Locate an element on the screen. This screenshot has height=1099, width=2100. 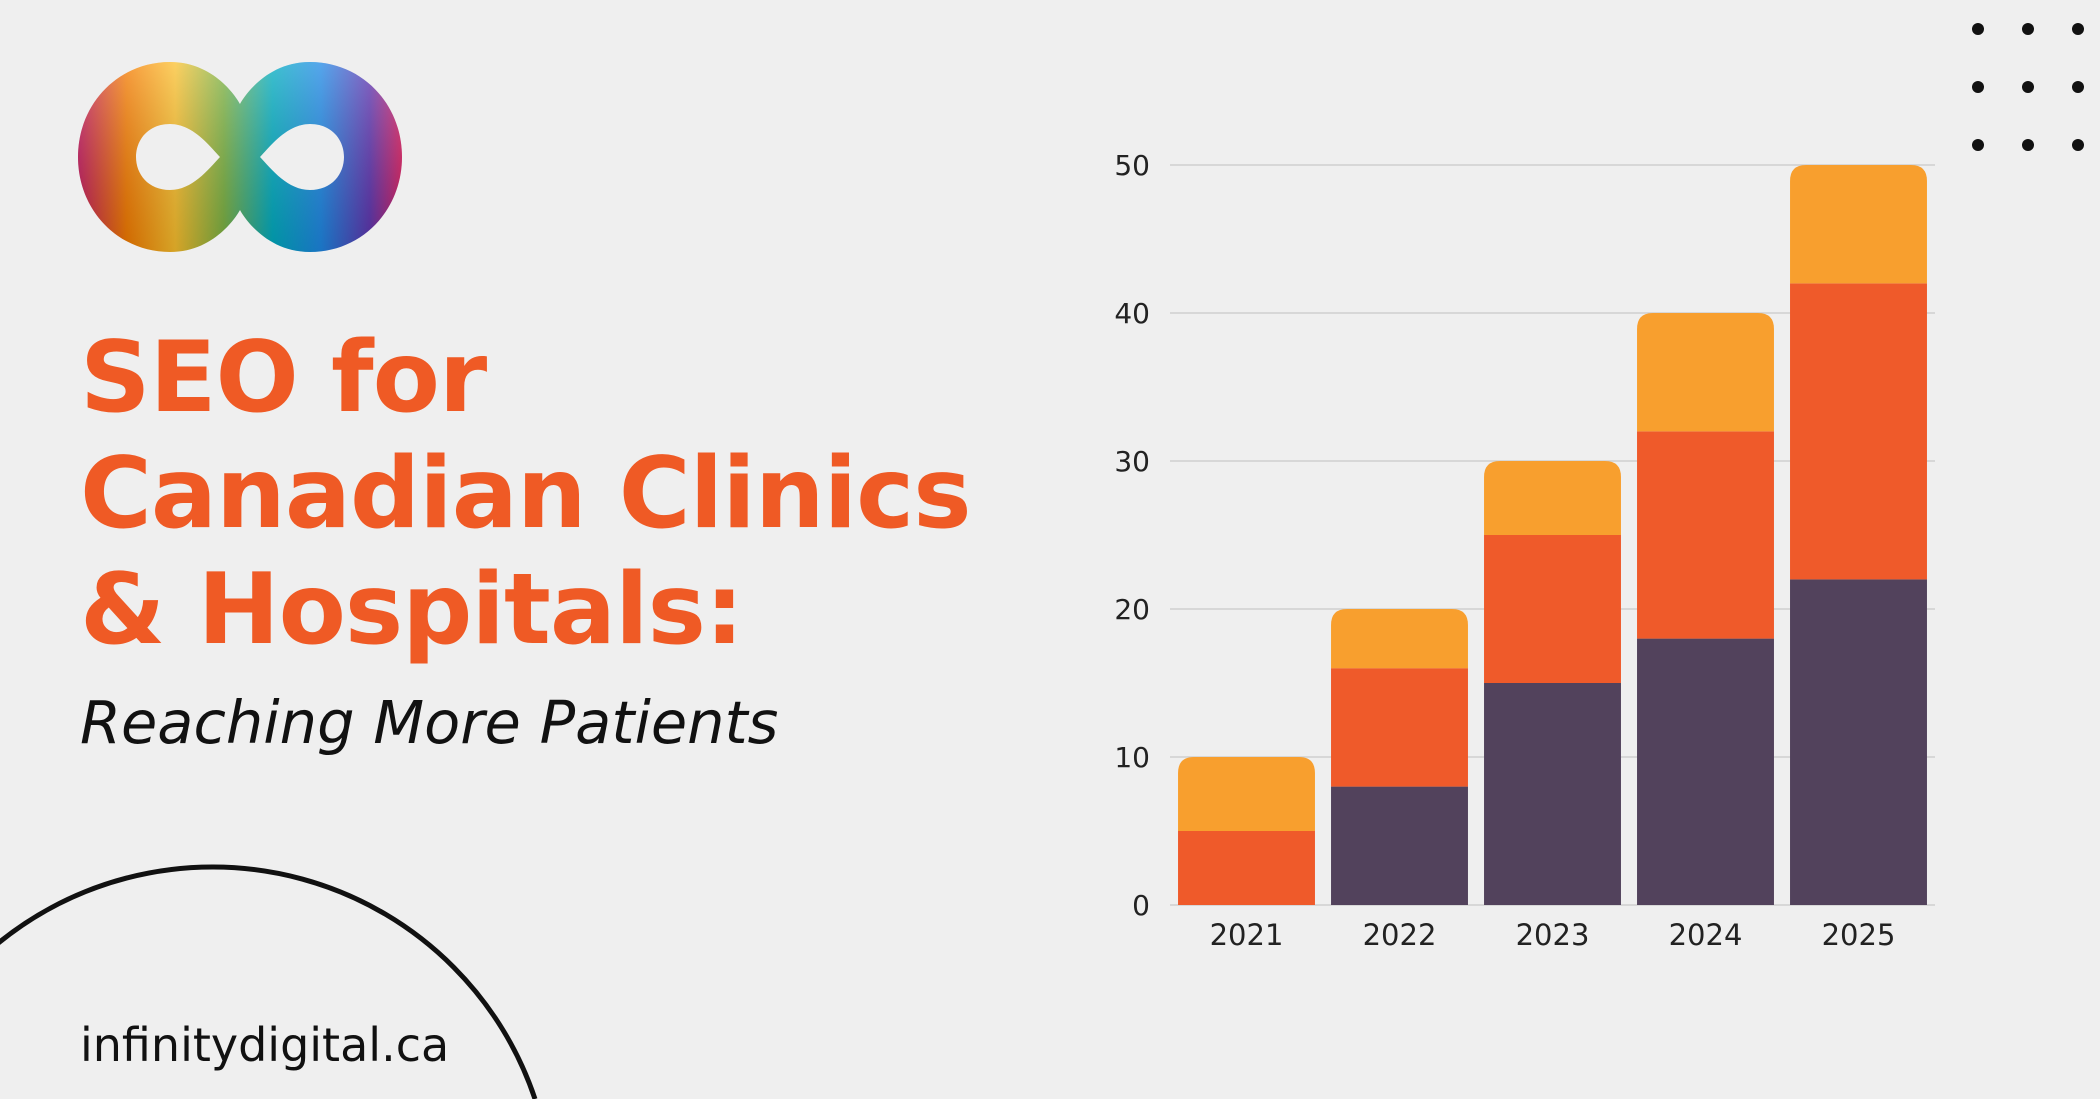
y-tick-label: 10 is located at coordinates (1132, 757).